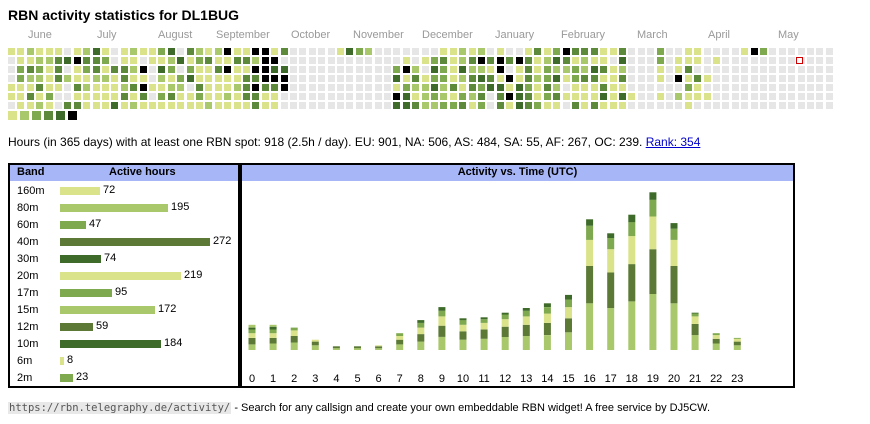 The width and height of the screenshot is (870, 424). Describe the element at coordinates (517, 173) in the screenshot. I see `time-chart-header: Activity vs. Time (UTC)` at that location.